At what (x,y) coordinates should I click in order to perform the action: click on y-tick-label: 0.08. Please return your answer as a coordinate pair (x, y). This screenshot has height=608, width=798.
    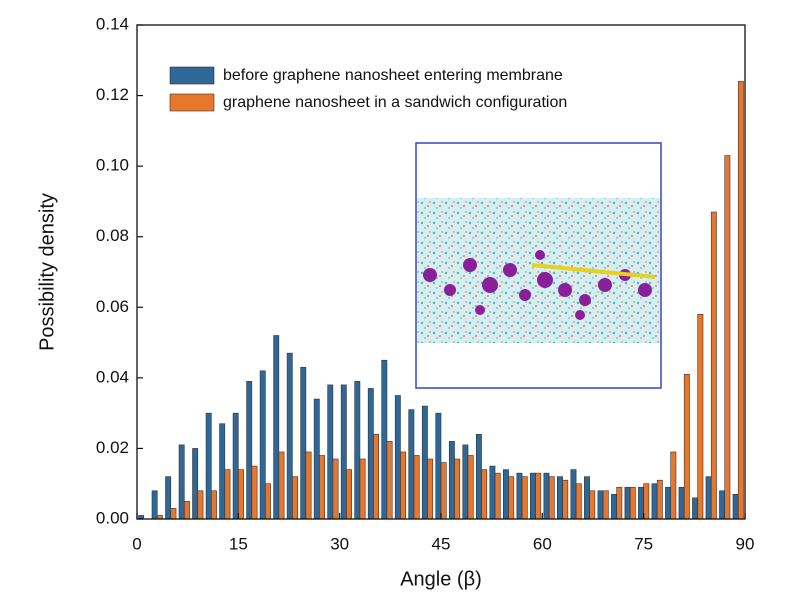
    Looking at the image, I should click on (112, 235).